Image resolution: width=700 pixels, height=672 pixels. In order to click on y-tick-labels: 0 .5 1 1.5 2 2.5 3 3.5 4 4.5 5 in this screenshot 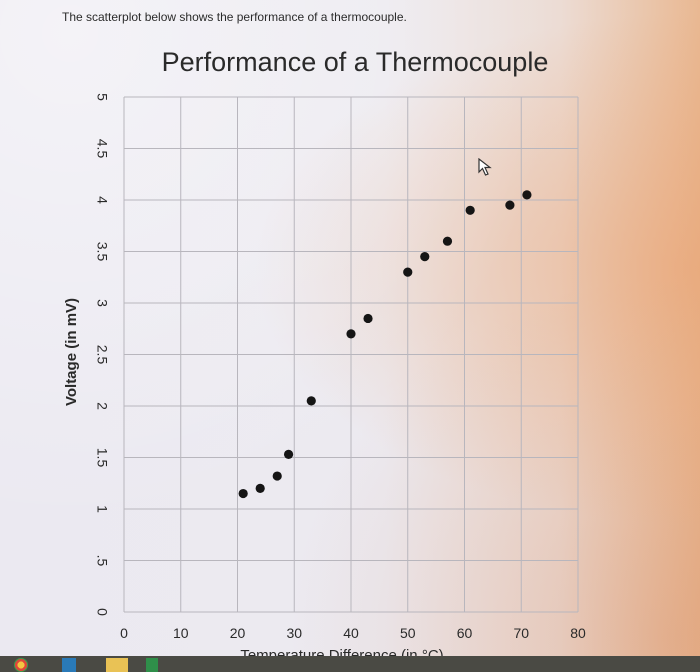, I will do `click(102, 354)`.